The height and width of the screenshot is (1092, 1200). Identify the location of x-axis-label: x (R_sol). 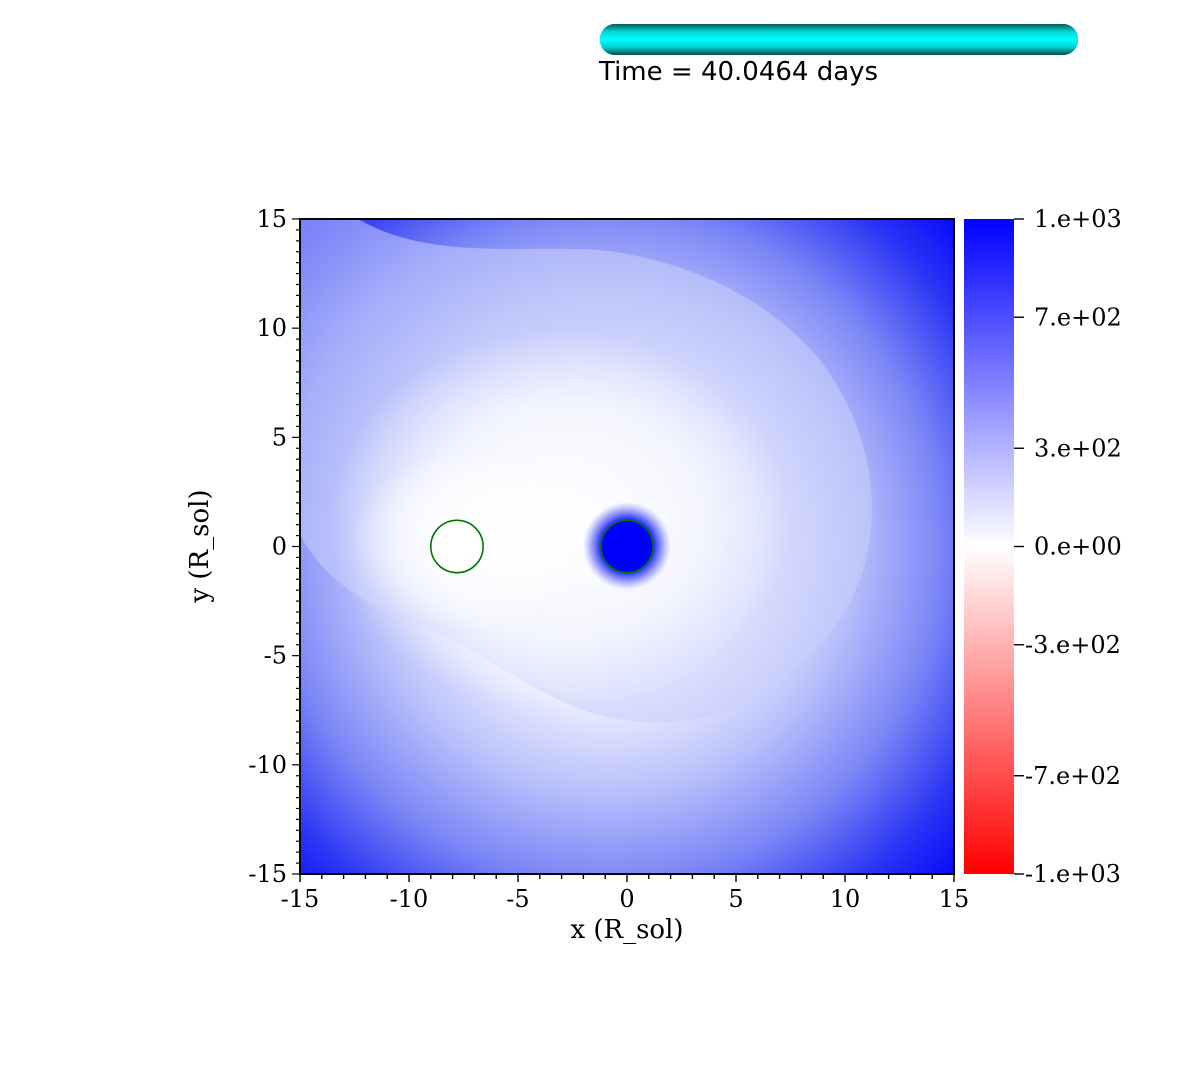
(626, 930).